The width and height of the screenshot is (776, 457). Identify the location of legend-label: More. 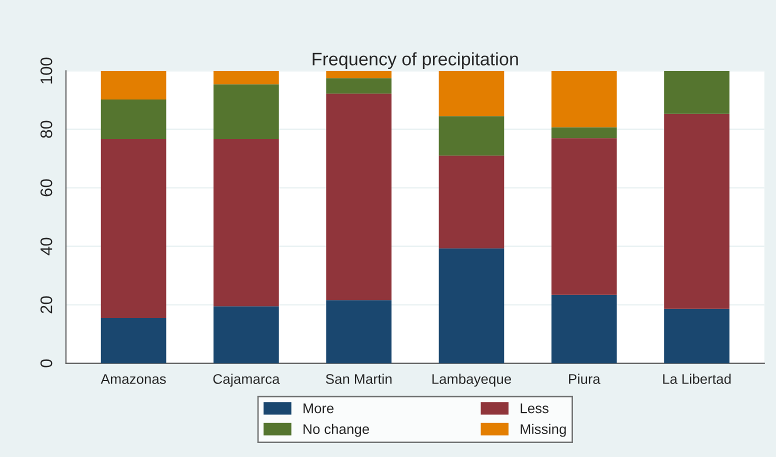
(319, 409).